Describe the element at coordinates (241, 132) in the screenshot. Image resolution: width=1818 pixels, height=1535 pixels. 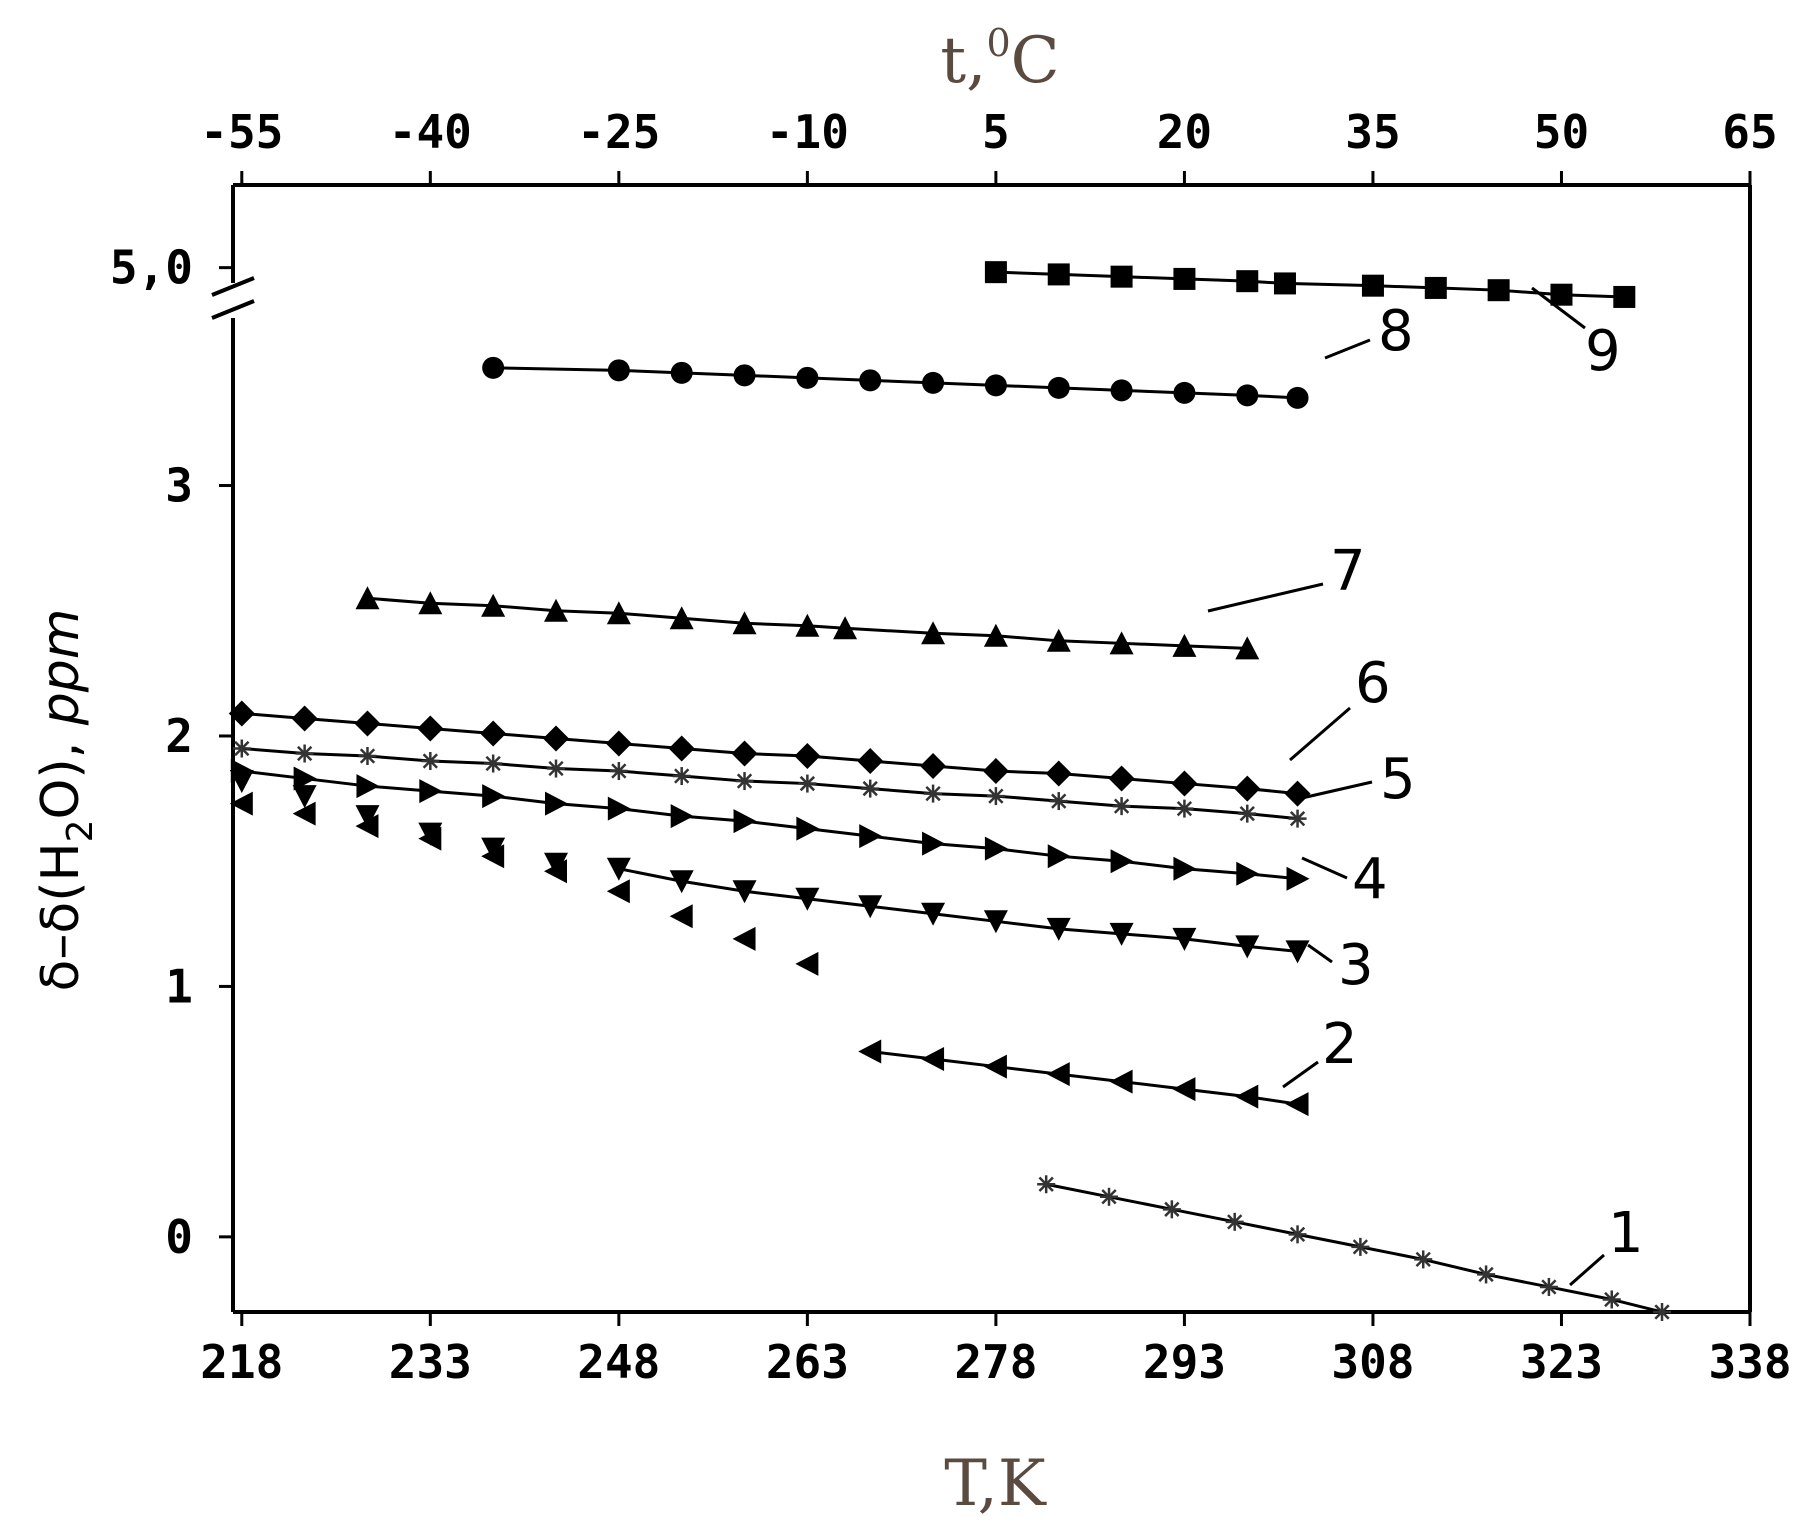
I see `x-tick-label-top: -55` at that location.